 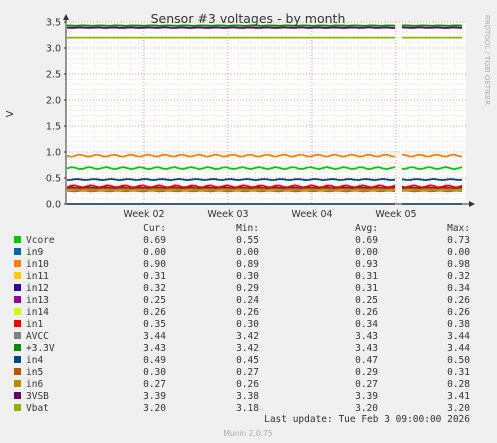 I want to click on x-tick-label: Week 03, so click(x=227, y=214).